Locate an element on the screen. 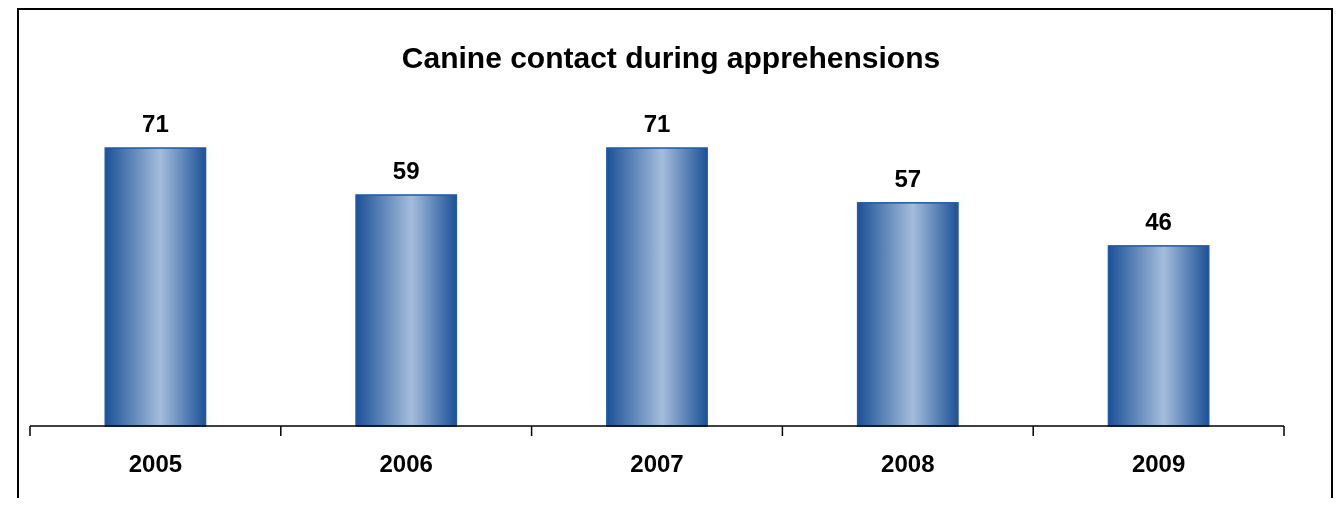  chart-title: Canine contact during apprehensions is located at coordinates (671, 57).